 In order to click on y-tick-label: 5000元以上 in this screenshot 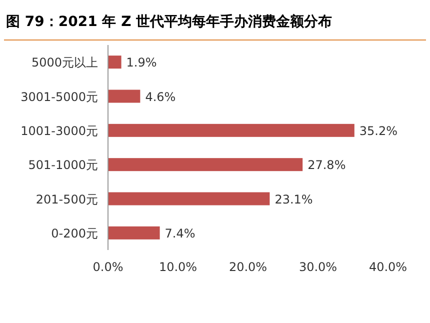, I will do `click(64, 63)`.